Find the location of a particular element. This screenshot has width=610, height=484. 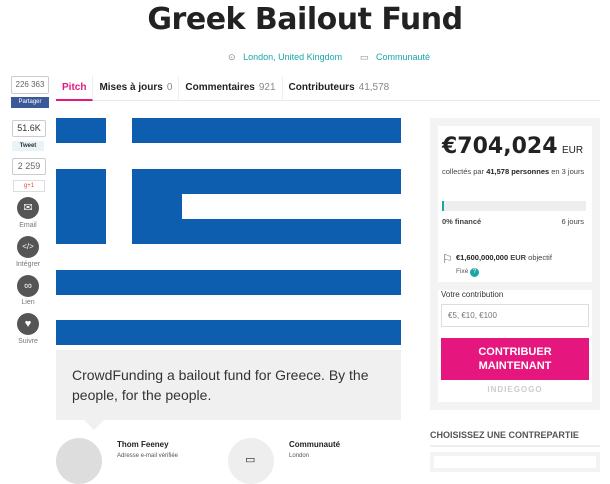

location: ⊙ London, United Kingdom is located at coordinates (285, 57).